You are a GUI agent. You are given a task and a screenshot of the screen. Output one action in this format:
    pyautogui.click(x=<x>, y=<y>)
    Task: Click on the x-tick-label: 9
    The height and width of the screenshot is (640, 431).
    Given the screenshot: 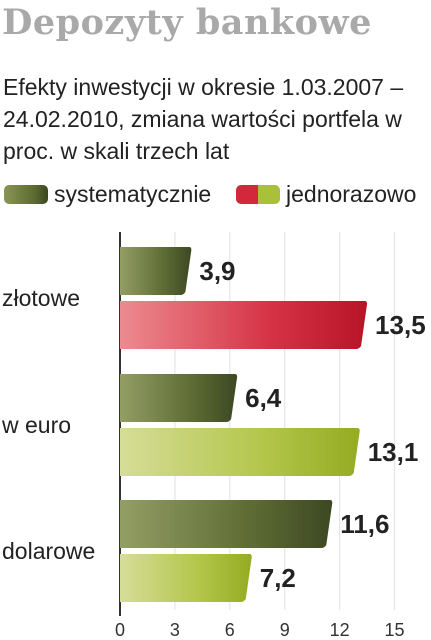 What is the action you would take?
    pyautogui.click(x=285, y=630)
    